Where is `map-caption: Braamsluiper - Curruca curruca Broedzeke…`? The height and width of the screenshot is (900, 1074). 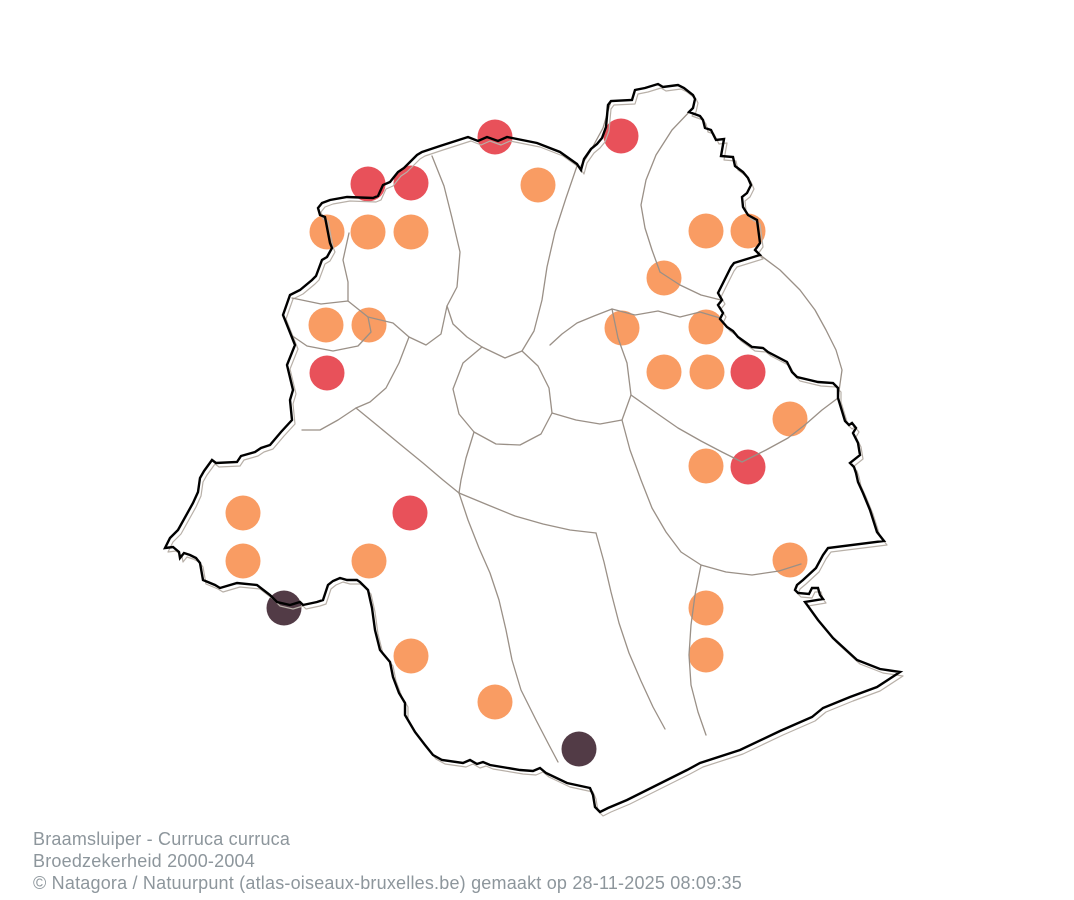
map-caption: Braamsluiper - Curruca curruca Broedzeke… is located at coordinates (387, 861).